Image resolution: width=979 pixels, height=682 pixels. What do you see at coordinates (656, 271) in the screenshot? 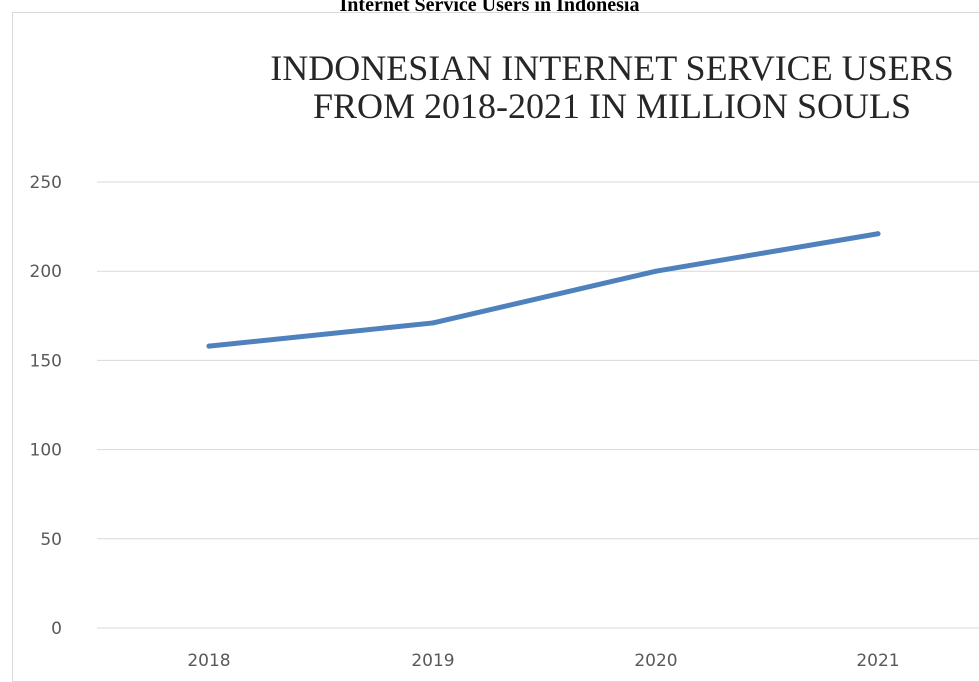
I see `data-point-2020` at bounding box center [656, 271].